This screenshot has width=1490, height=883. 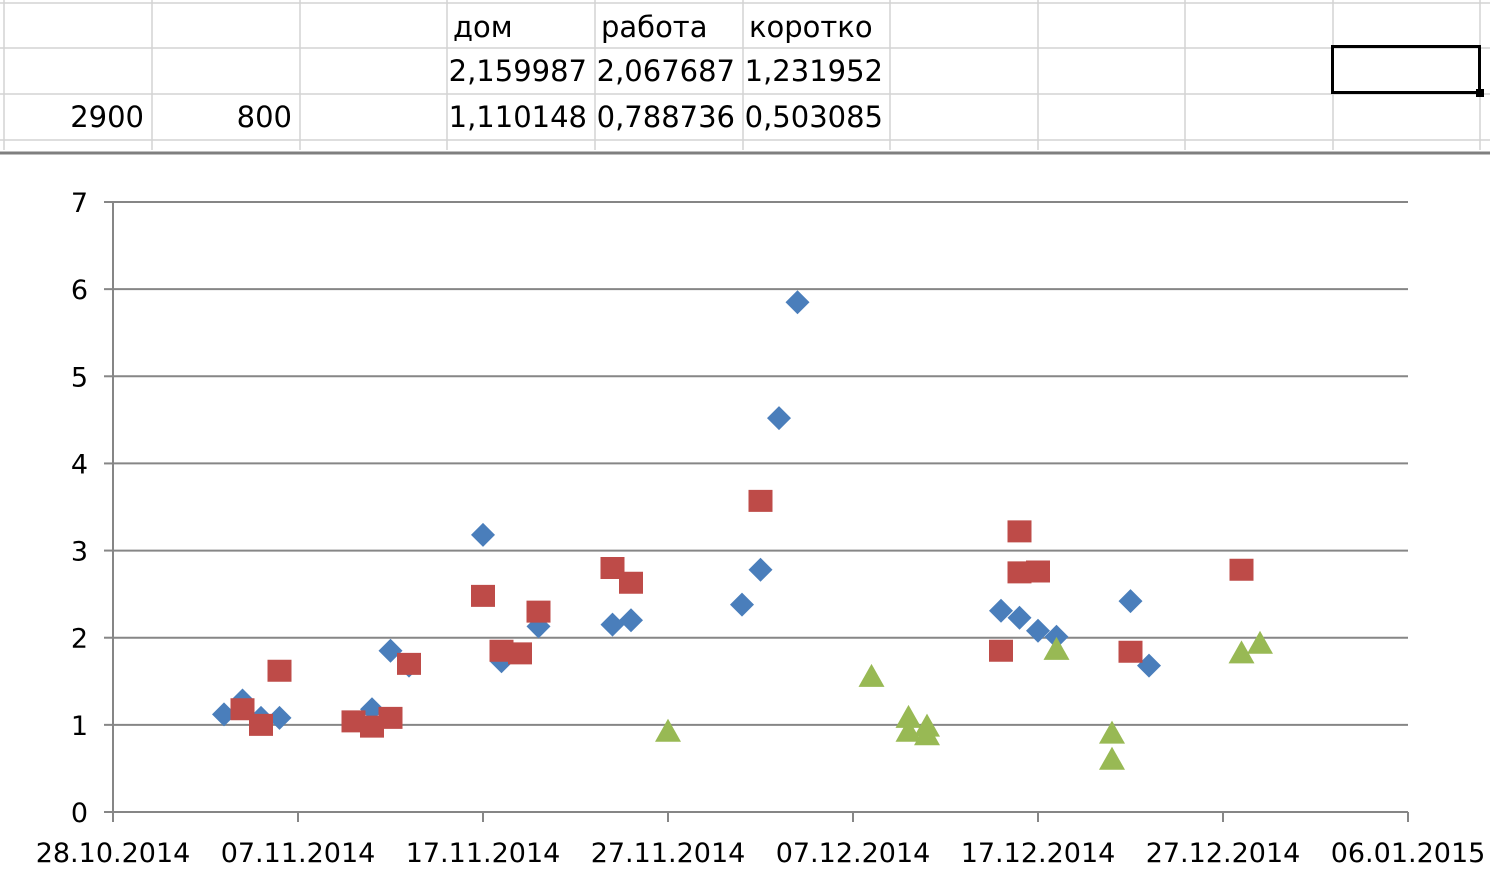 I want to click on y-tick-label: 1, so click(x=79, y=726).